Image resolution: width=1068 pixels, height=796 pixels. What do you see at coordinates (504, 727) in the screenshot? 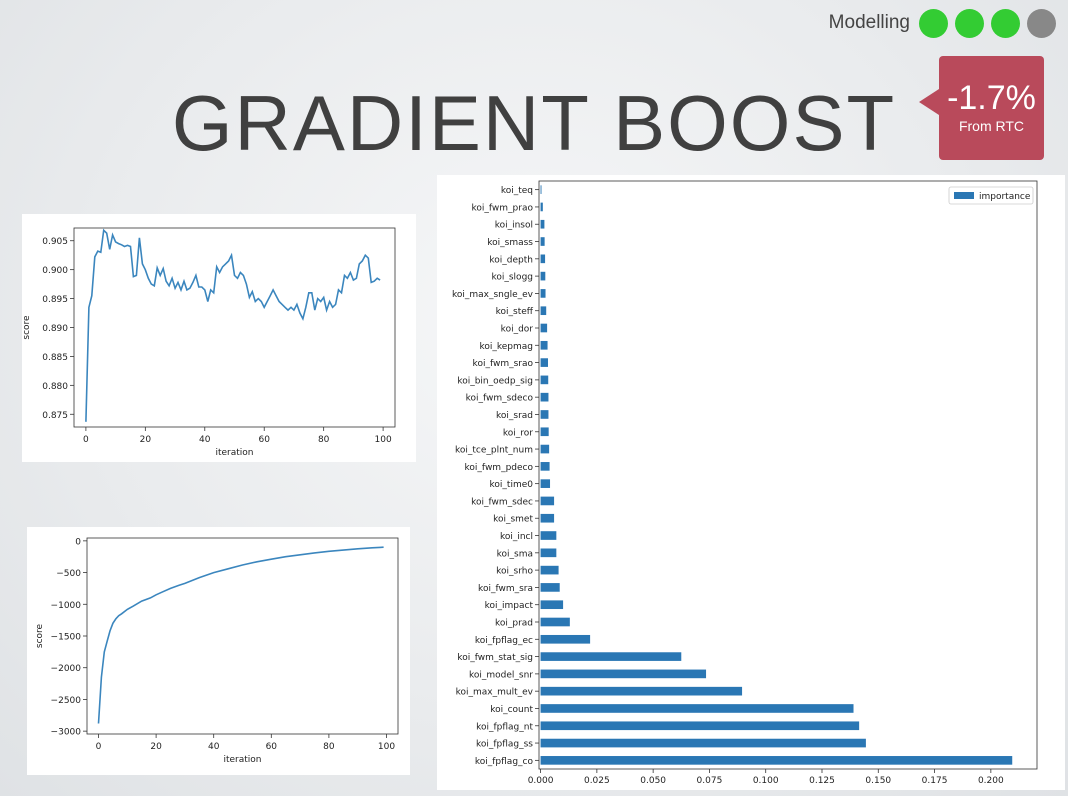
I see `category-label: koi_fpflag_nt` at bounding box center [504, 727].